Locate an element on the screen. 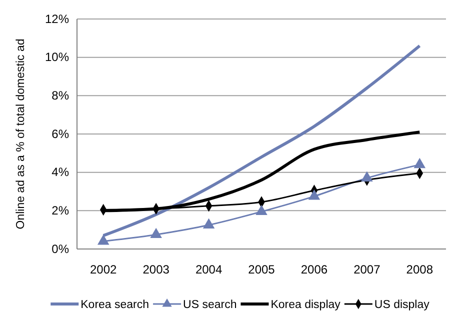  x-tick-label: 2007 is located at coordinates (367, 269).